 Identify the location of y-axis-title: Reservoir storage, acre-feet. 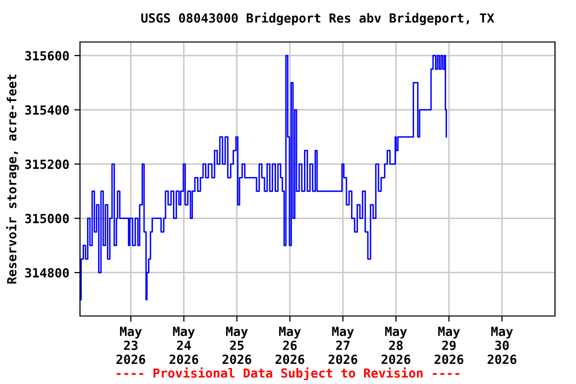
(12, 179).